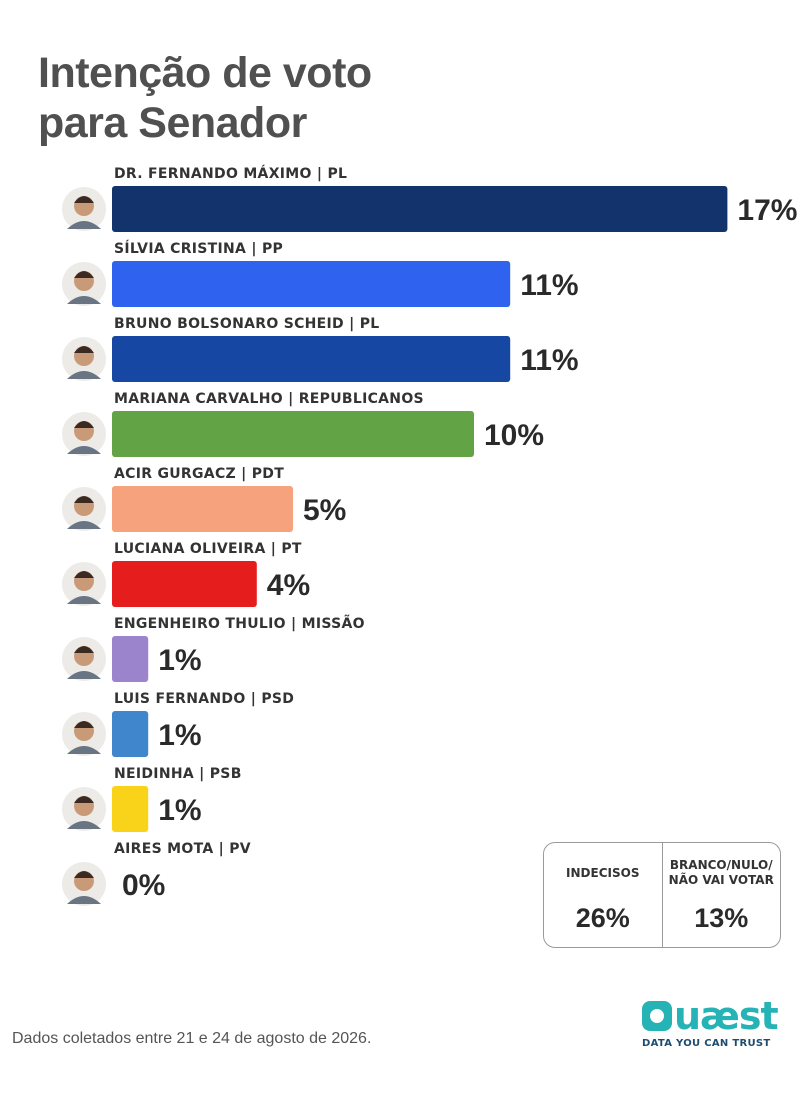 Image resolution: width=800 pixels, height=1095 pixels. What do you see at coordinates (721, 895) in the screenshot?
I see `branco-nulo-column: BRANCO/NULO/ NÃO VAI VOTAR 13%` at bounding box center [721, 895].